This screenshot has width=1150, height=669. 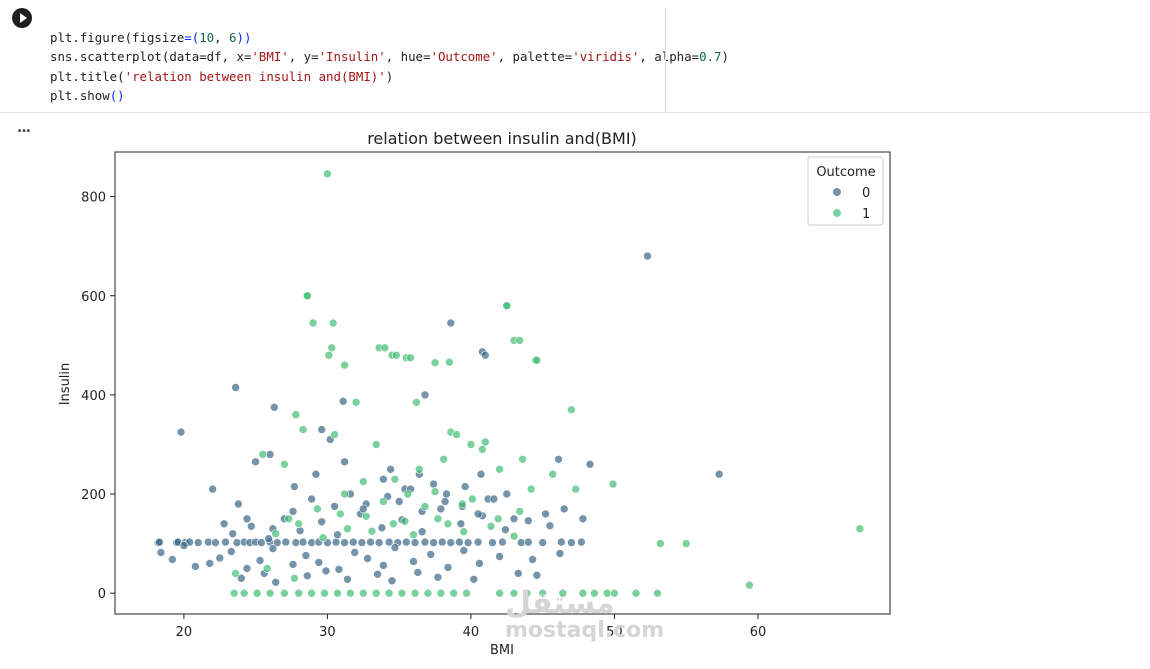 What do you see at coordinates (93, 396) in the screenshot?
I see `y-tick-label: 400` at bounding box center [93, 396].